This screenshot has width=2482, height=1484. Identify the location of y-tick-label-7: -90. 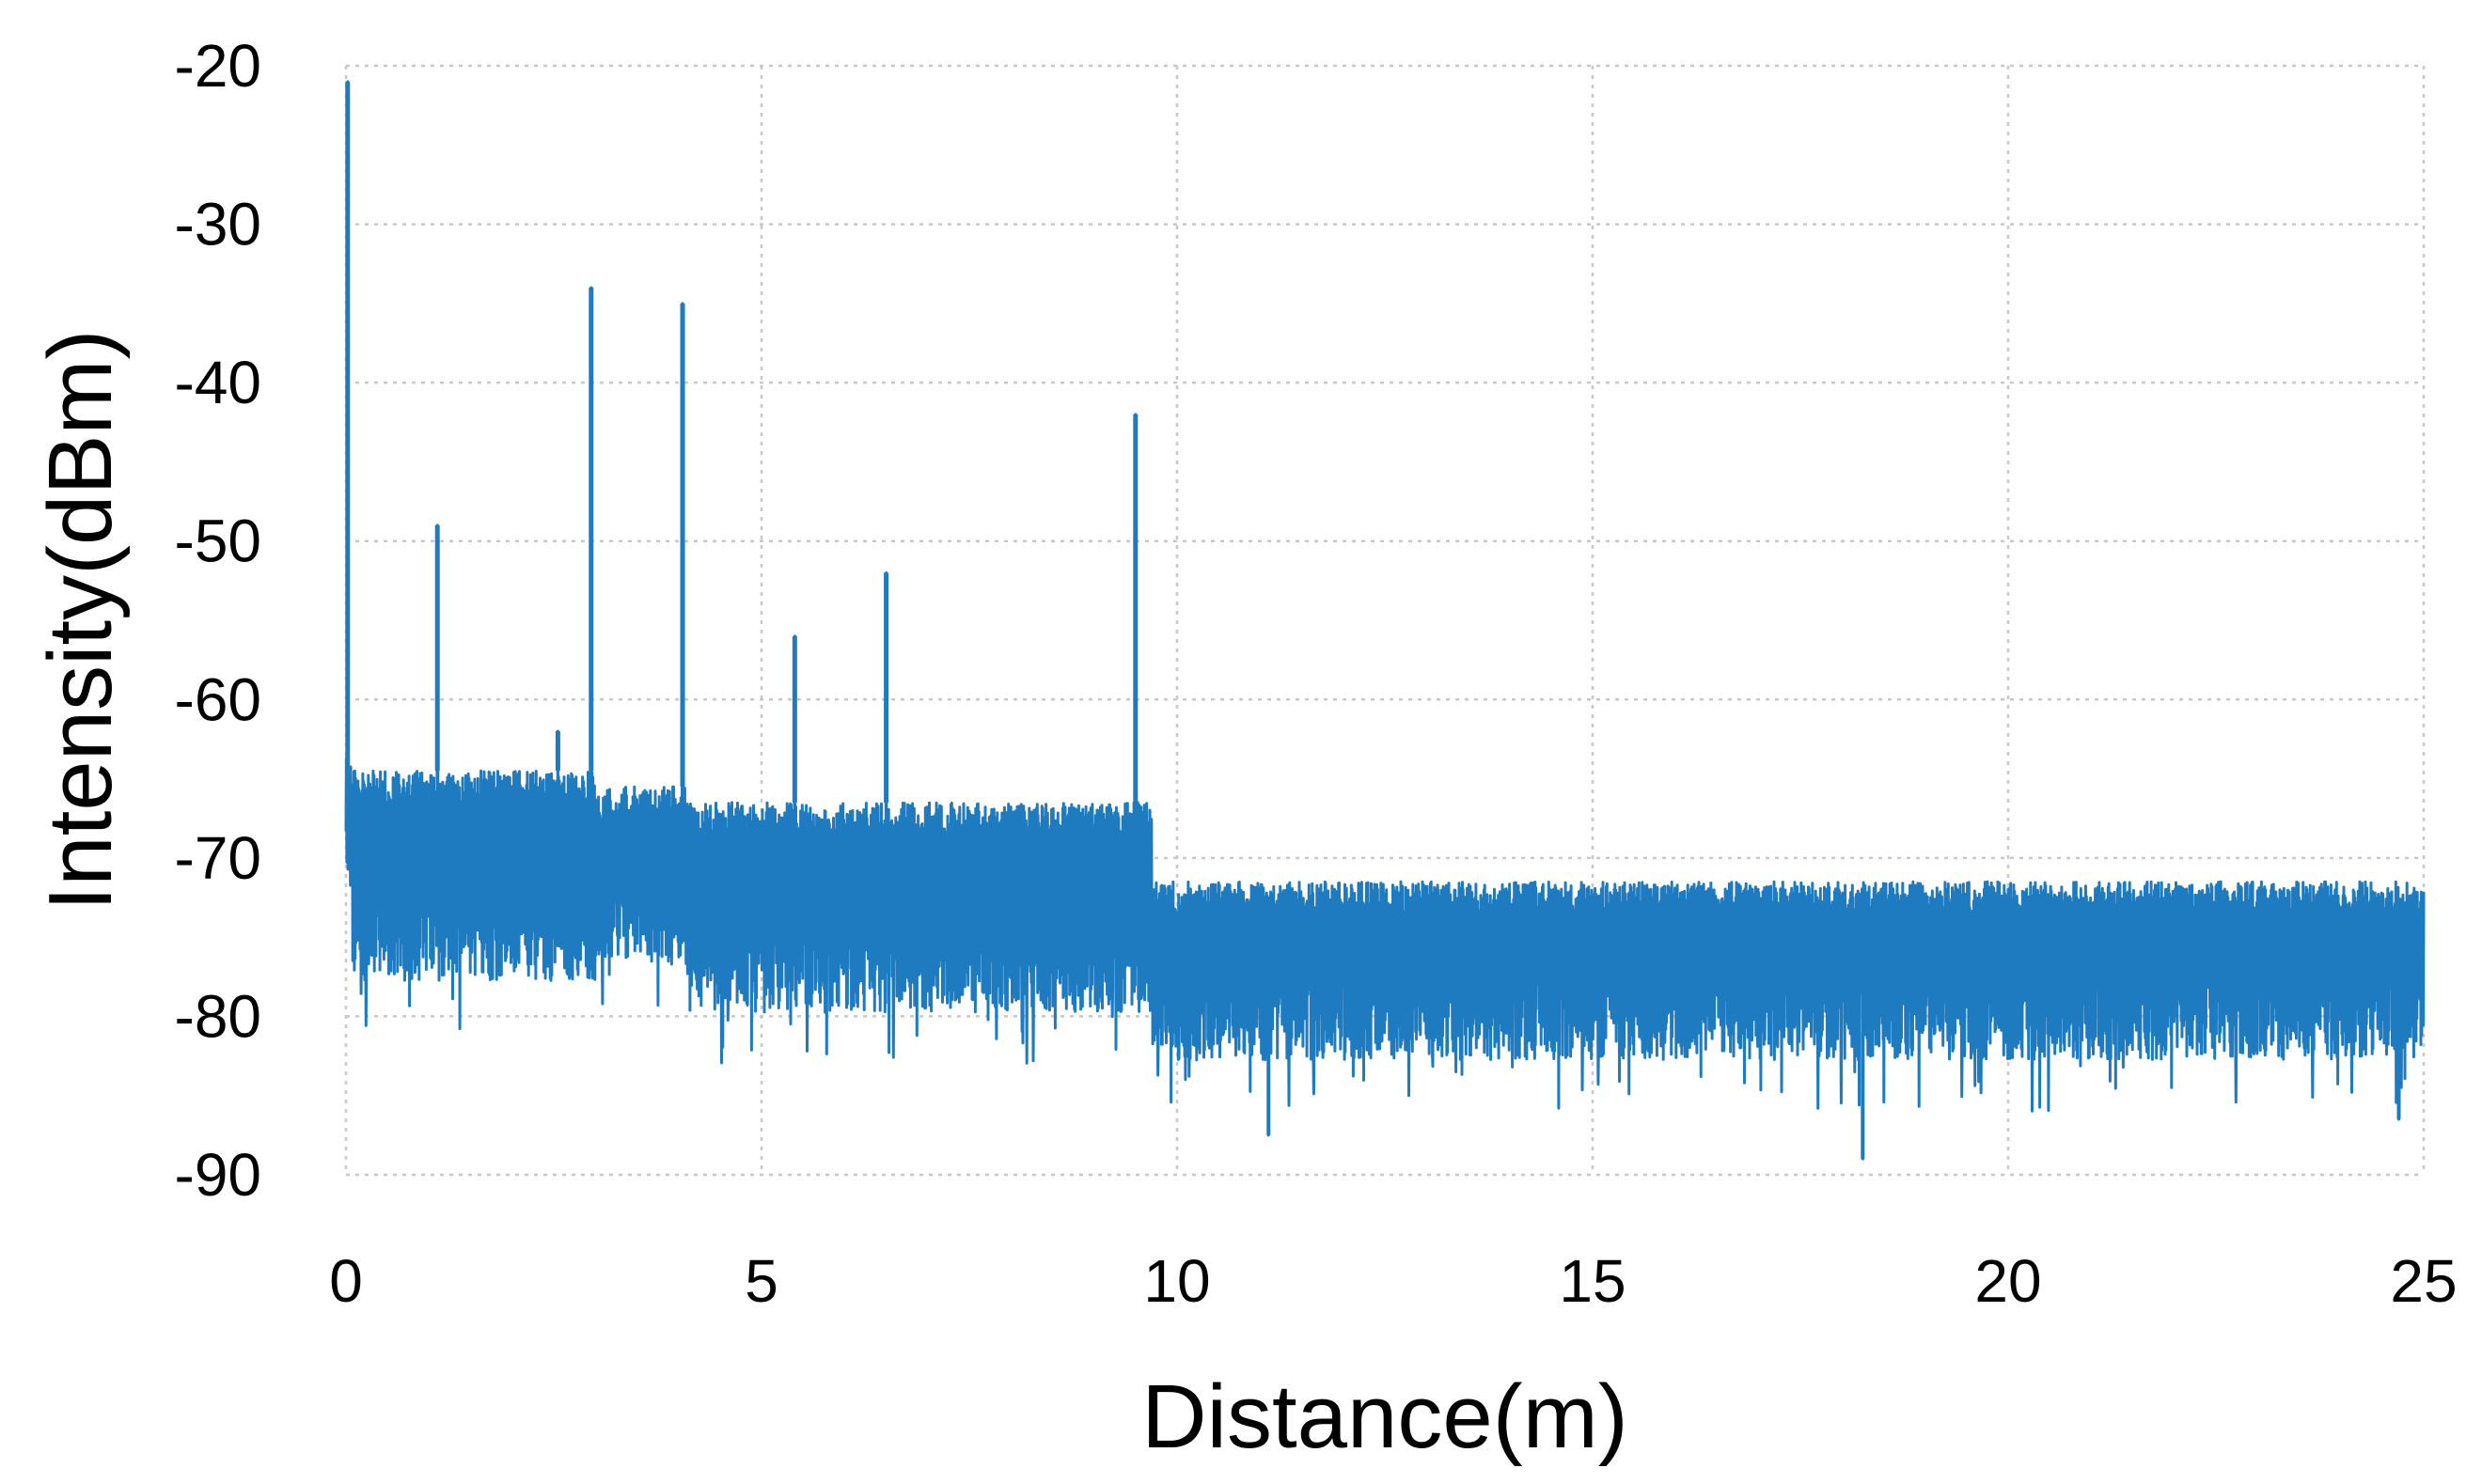
(218, 1175).